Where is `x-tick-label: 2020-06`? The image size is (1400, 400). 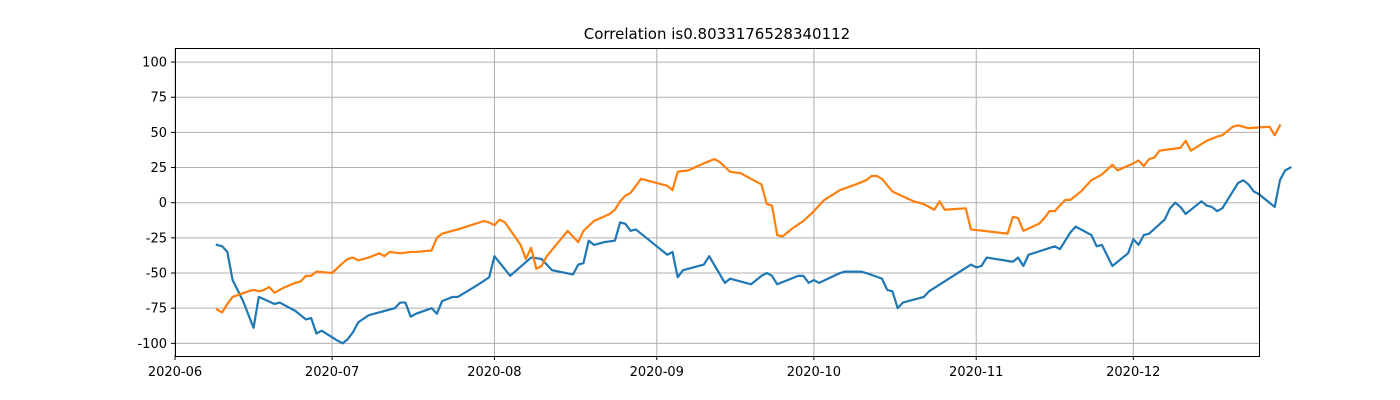
x-tick-label: 2020-06 is located at coordinates (175, 372).